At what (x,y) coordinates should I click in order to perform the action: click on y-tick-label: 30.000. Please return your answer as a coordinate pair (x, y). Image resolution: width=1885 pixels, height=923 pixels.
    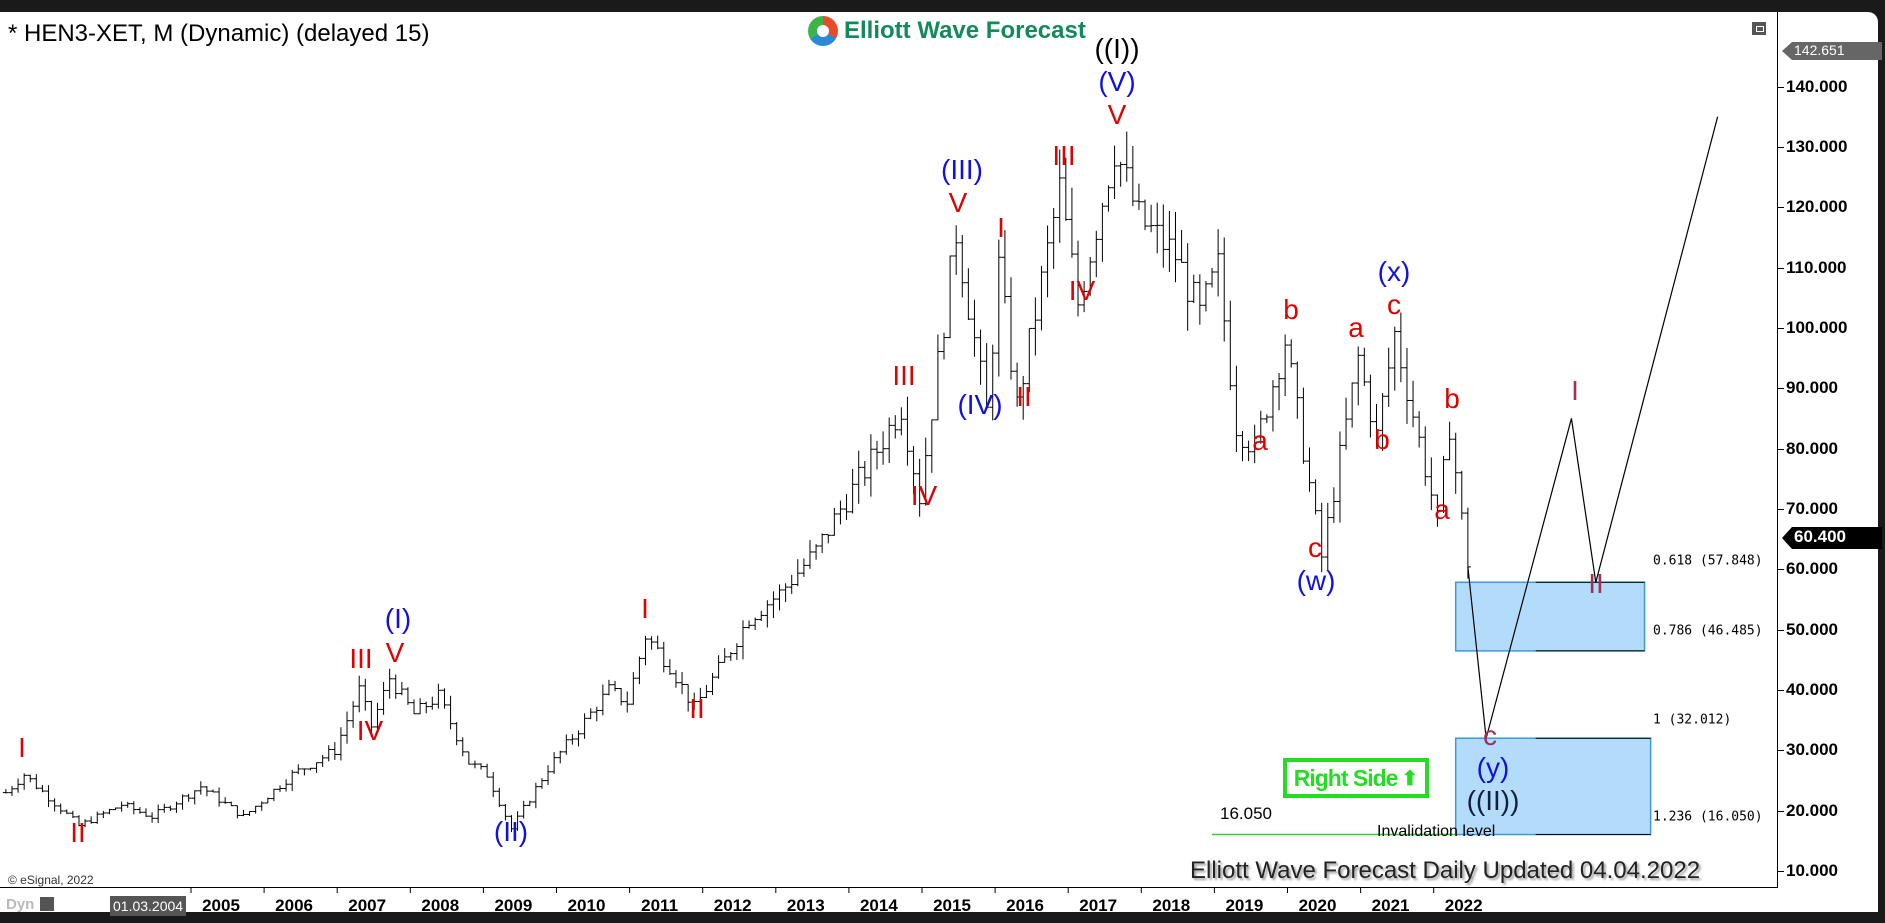
    Looking at the image, I should click on (1812, 750).